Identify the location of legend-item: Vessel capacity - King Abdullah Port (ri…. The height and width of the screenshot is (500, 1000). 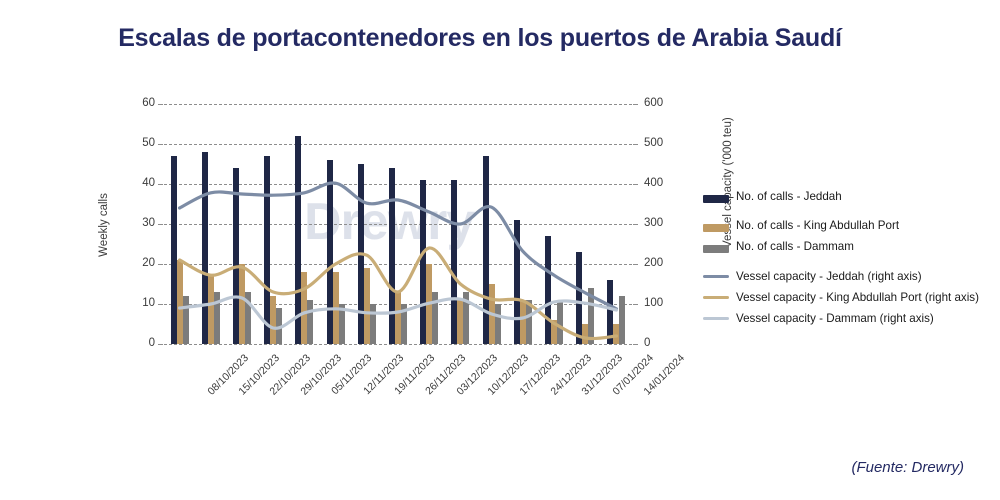
(848, 298).